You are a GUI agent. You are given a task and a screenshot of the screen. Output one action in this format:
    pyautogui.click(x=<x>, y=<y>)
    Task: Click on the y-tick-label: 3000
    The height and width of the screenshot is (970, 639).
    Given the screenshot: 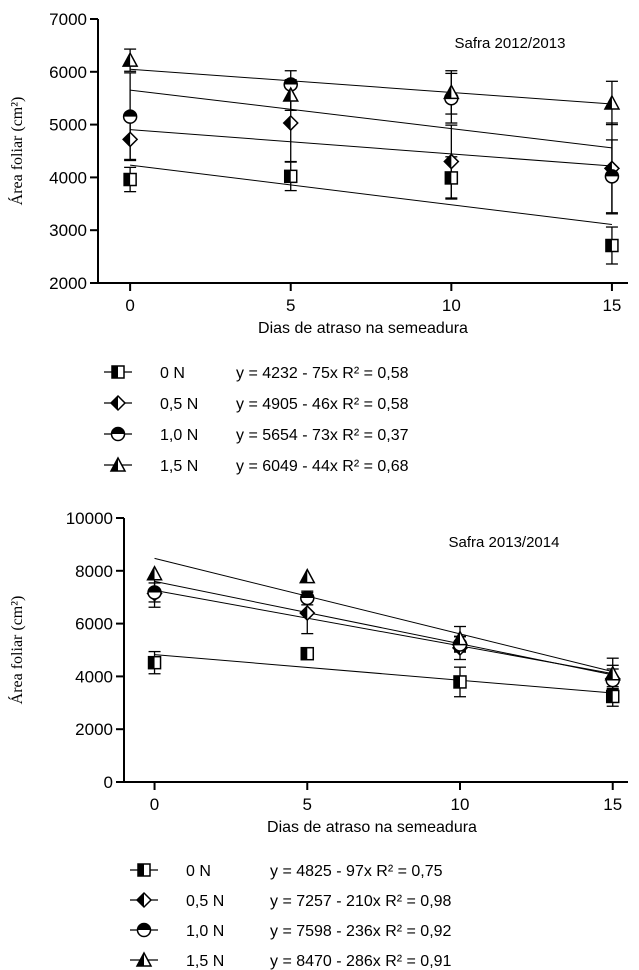 What is the action you would take?
    pyautogui.click(x=68, y=230)
    